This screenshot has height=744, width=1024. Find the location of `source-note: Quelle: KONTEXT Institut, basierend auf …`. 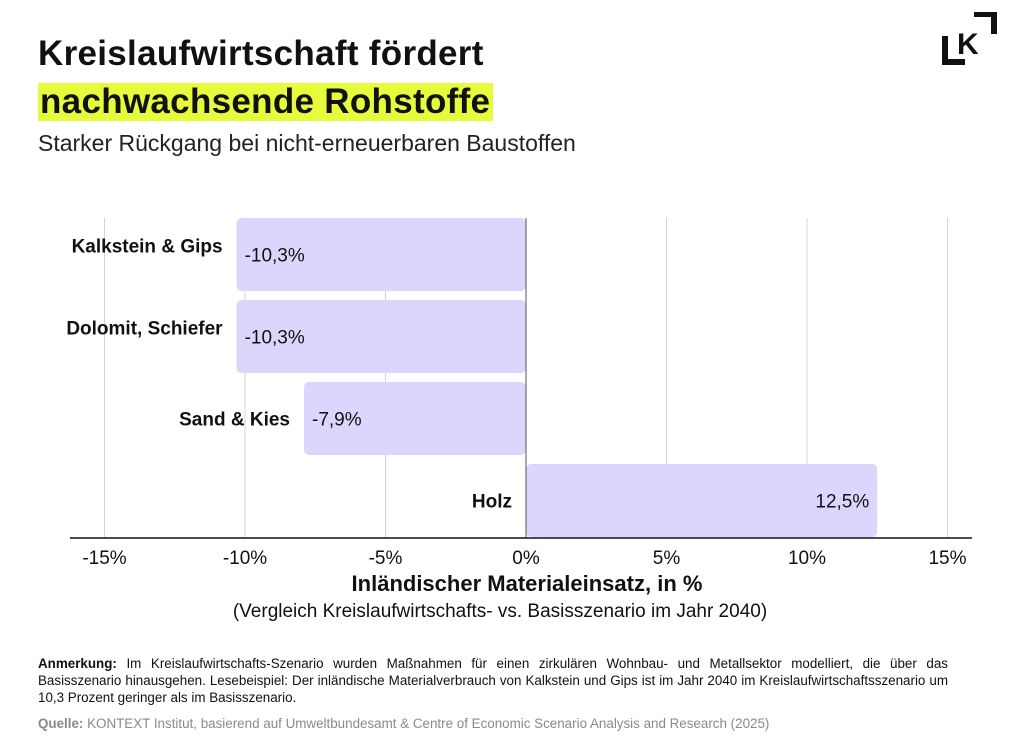

source-note: Quelle: KONTEXT Institut, basierend auf … is located at coordinates (403, 723).